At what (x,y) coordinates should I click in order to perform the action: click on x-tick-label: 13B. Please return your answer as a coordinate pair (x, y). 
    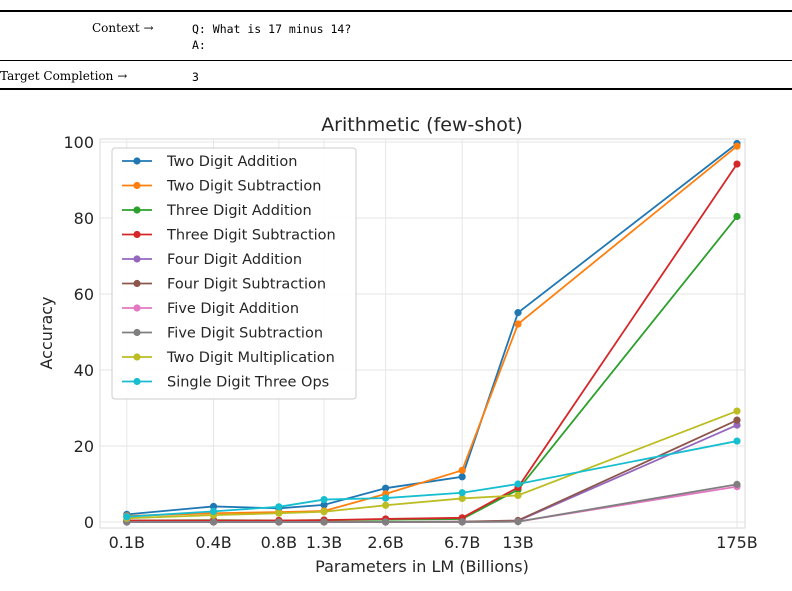
    Looking at the image, I should click on (517, 542).